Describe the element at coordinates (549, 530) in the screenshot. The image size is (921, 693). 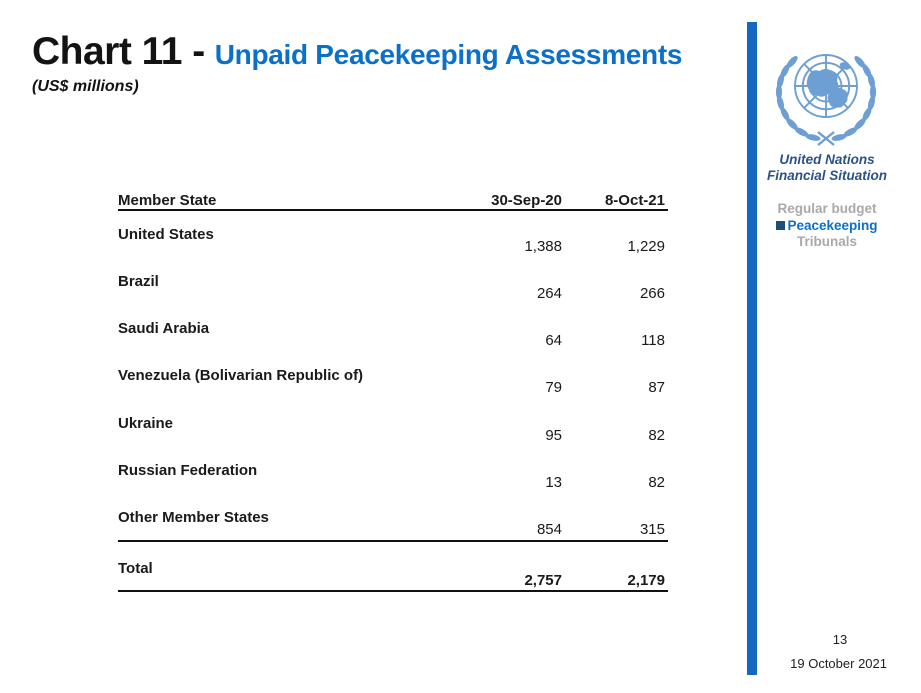
I see `value-sep20: 854` at that location.